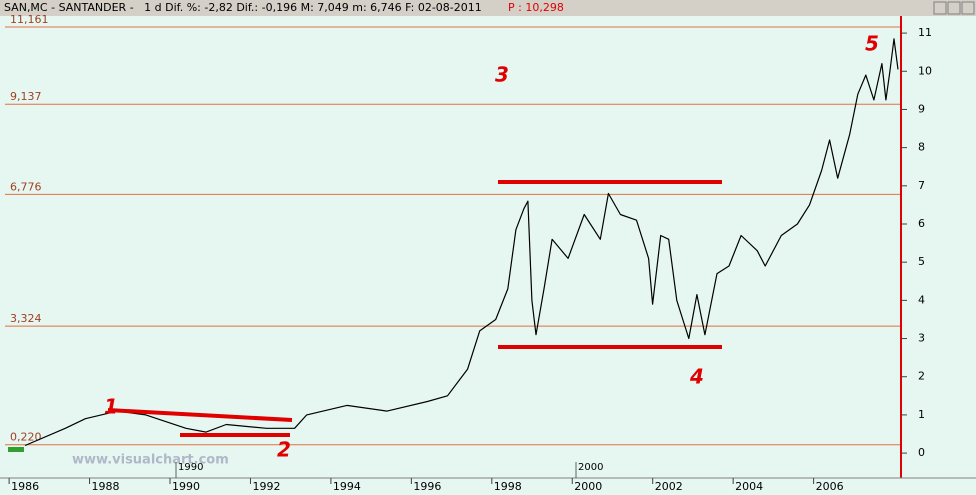 The image size is (976, 495). Describe the element at coordinates (25, 486) in the screenshot. I see `x-tick-label: 1986` at that location.